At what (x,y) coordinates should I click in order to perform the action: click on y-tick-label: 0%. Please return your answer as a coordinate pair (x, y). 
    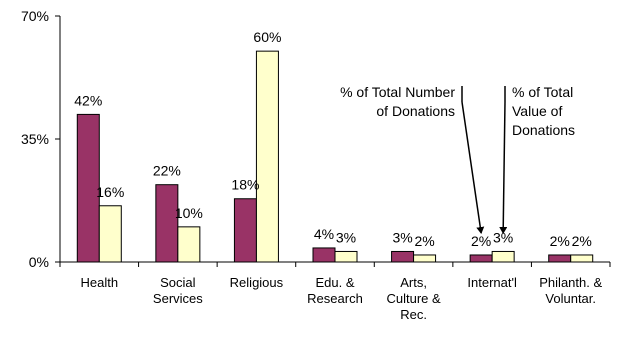
    Looking at the image, I should click on (39, 262).